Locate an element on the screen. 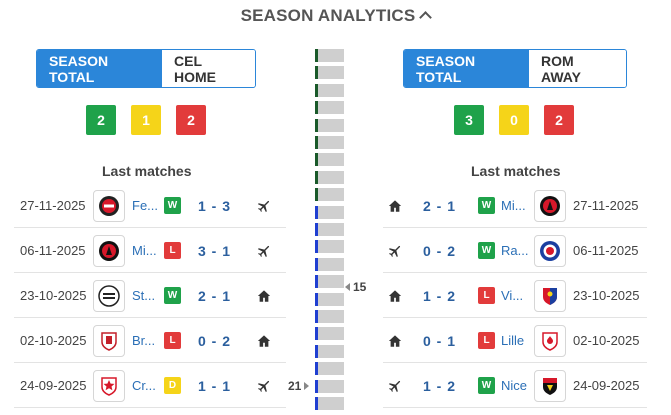 This screenshot has height=415, width=671. left-match-row: 24-09-2025 Cr... D 1 - 1 is located at coordinates (150, 386).